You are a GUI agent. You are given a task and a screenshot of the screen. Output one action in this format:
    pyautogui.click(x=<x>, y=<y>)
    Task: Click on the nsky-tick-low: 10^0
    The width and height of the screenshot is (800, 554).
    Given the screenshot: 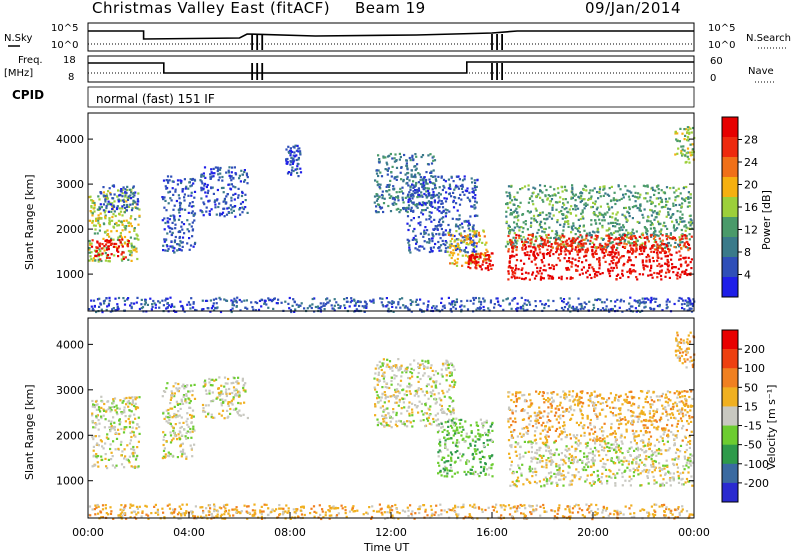 What is the action you would take?
    pyautogui.click(x=64, y=45)
    